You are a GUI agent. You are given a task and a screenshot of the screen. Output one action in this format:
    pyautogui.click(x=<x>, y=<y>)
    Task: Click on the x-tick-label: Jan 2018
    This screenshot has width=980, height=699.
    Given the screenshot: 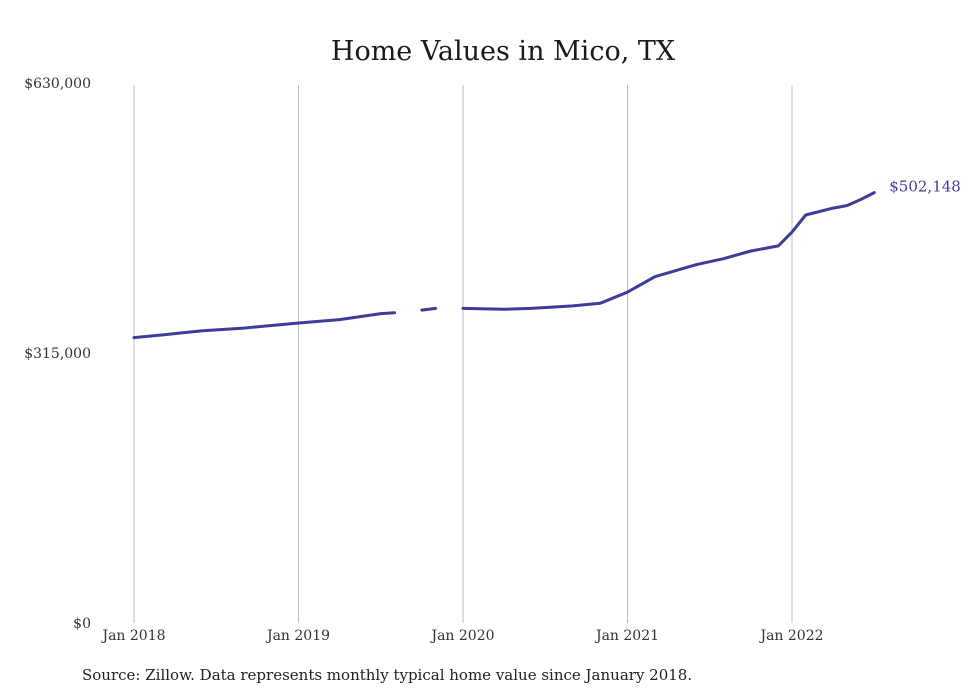 What is the action you would take?
    pyautogui.click(x=132, y=636)
    